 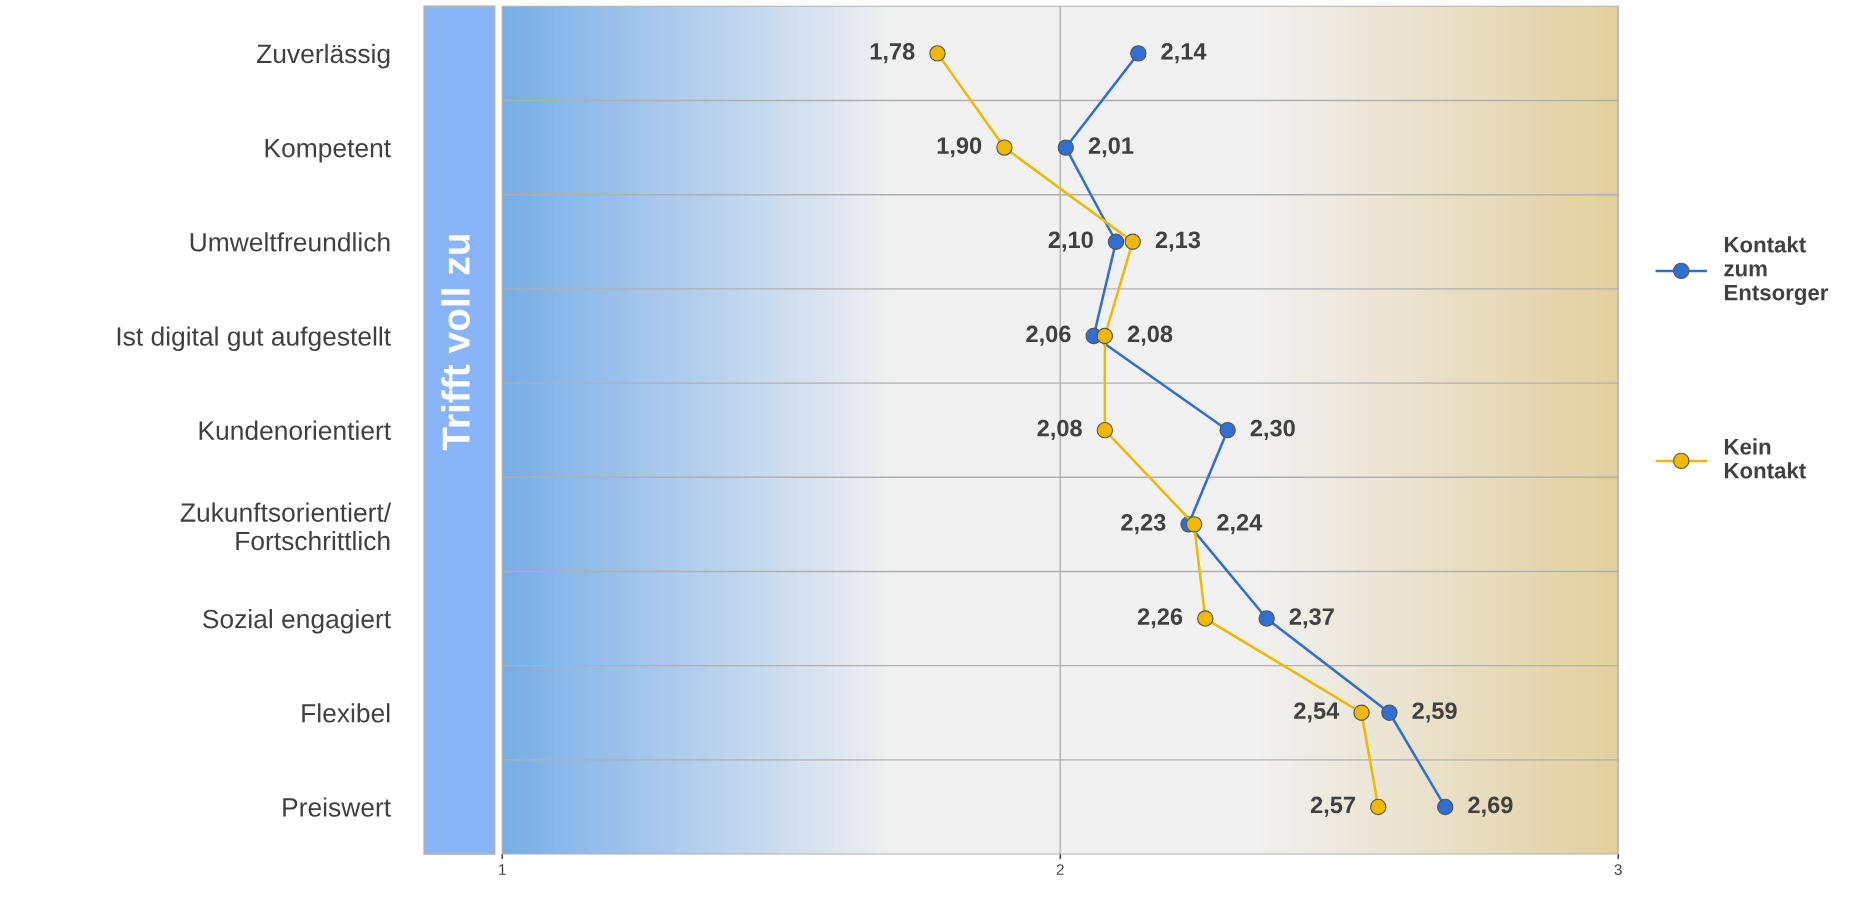 What do you see at coordinates (959, 147) in the screenshot?
I see `data-label: 1,90` at bounding box center [959, 147].